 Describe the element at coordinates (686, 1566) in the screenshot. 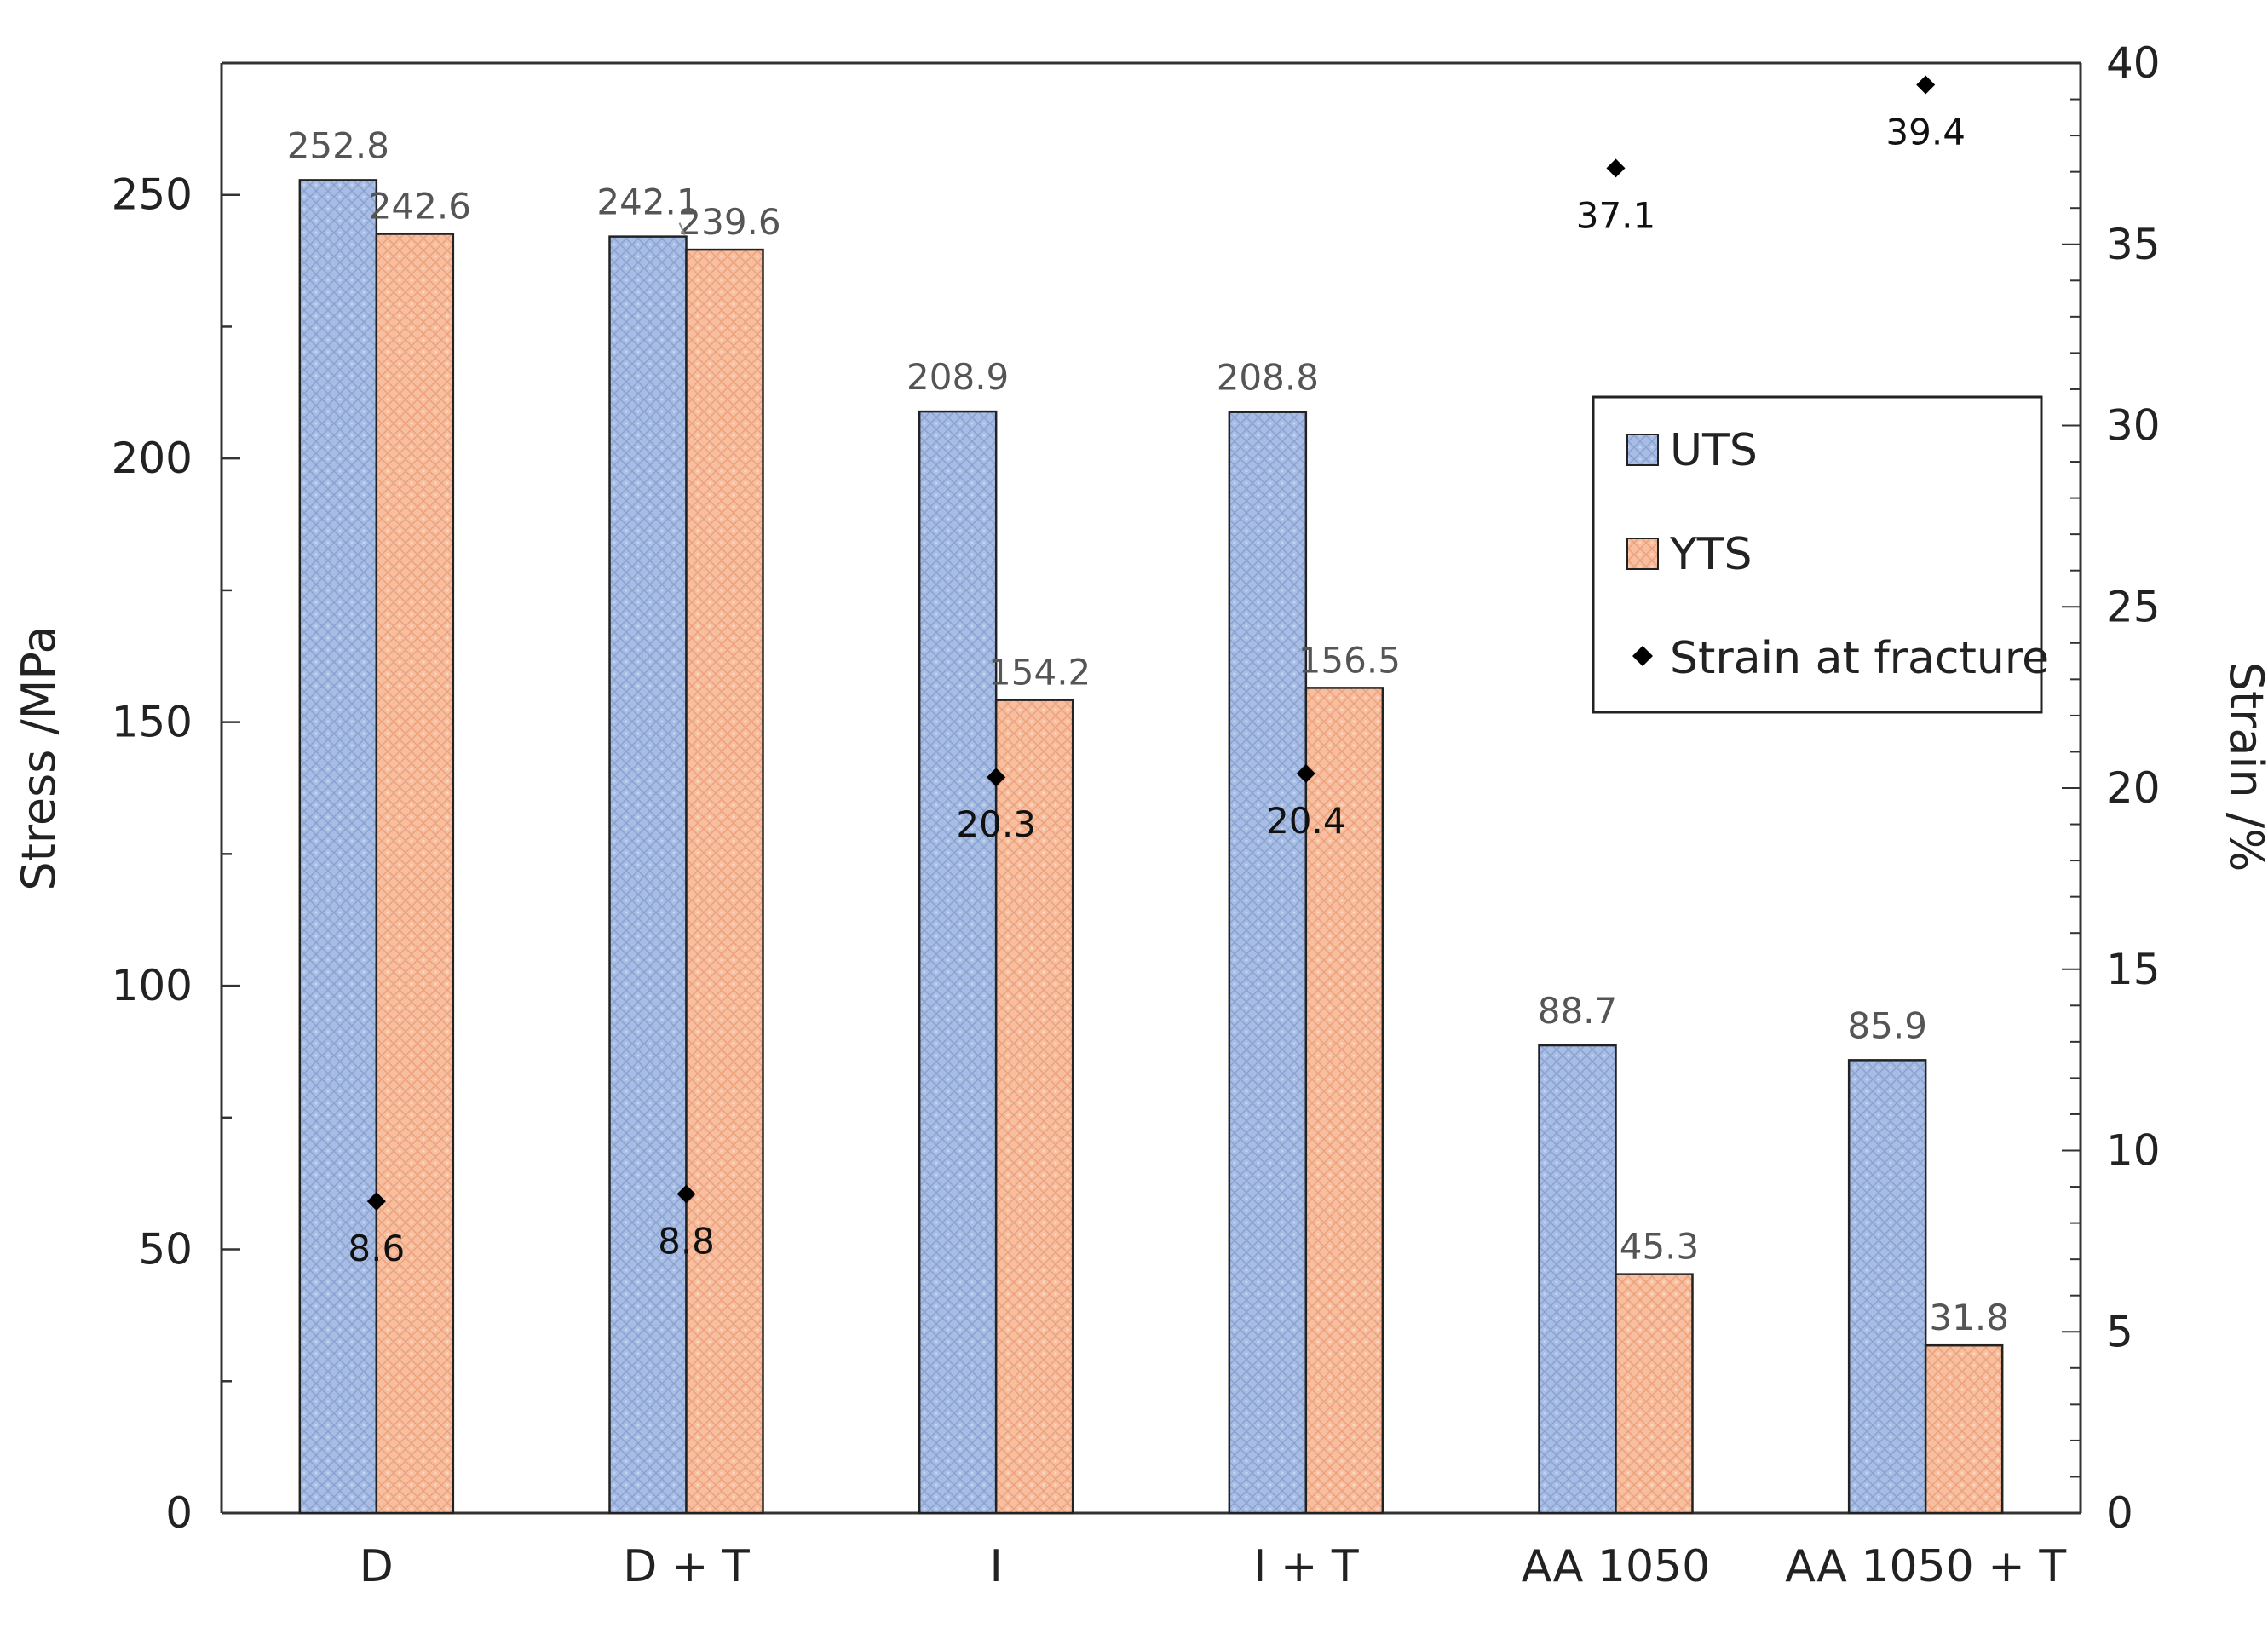

I see `category-label: D + T` at that location.